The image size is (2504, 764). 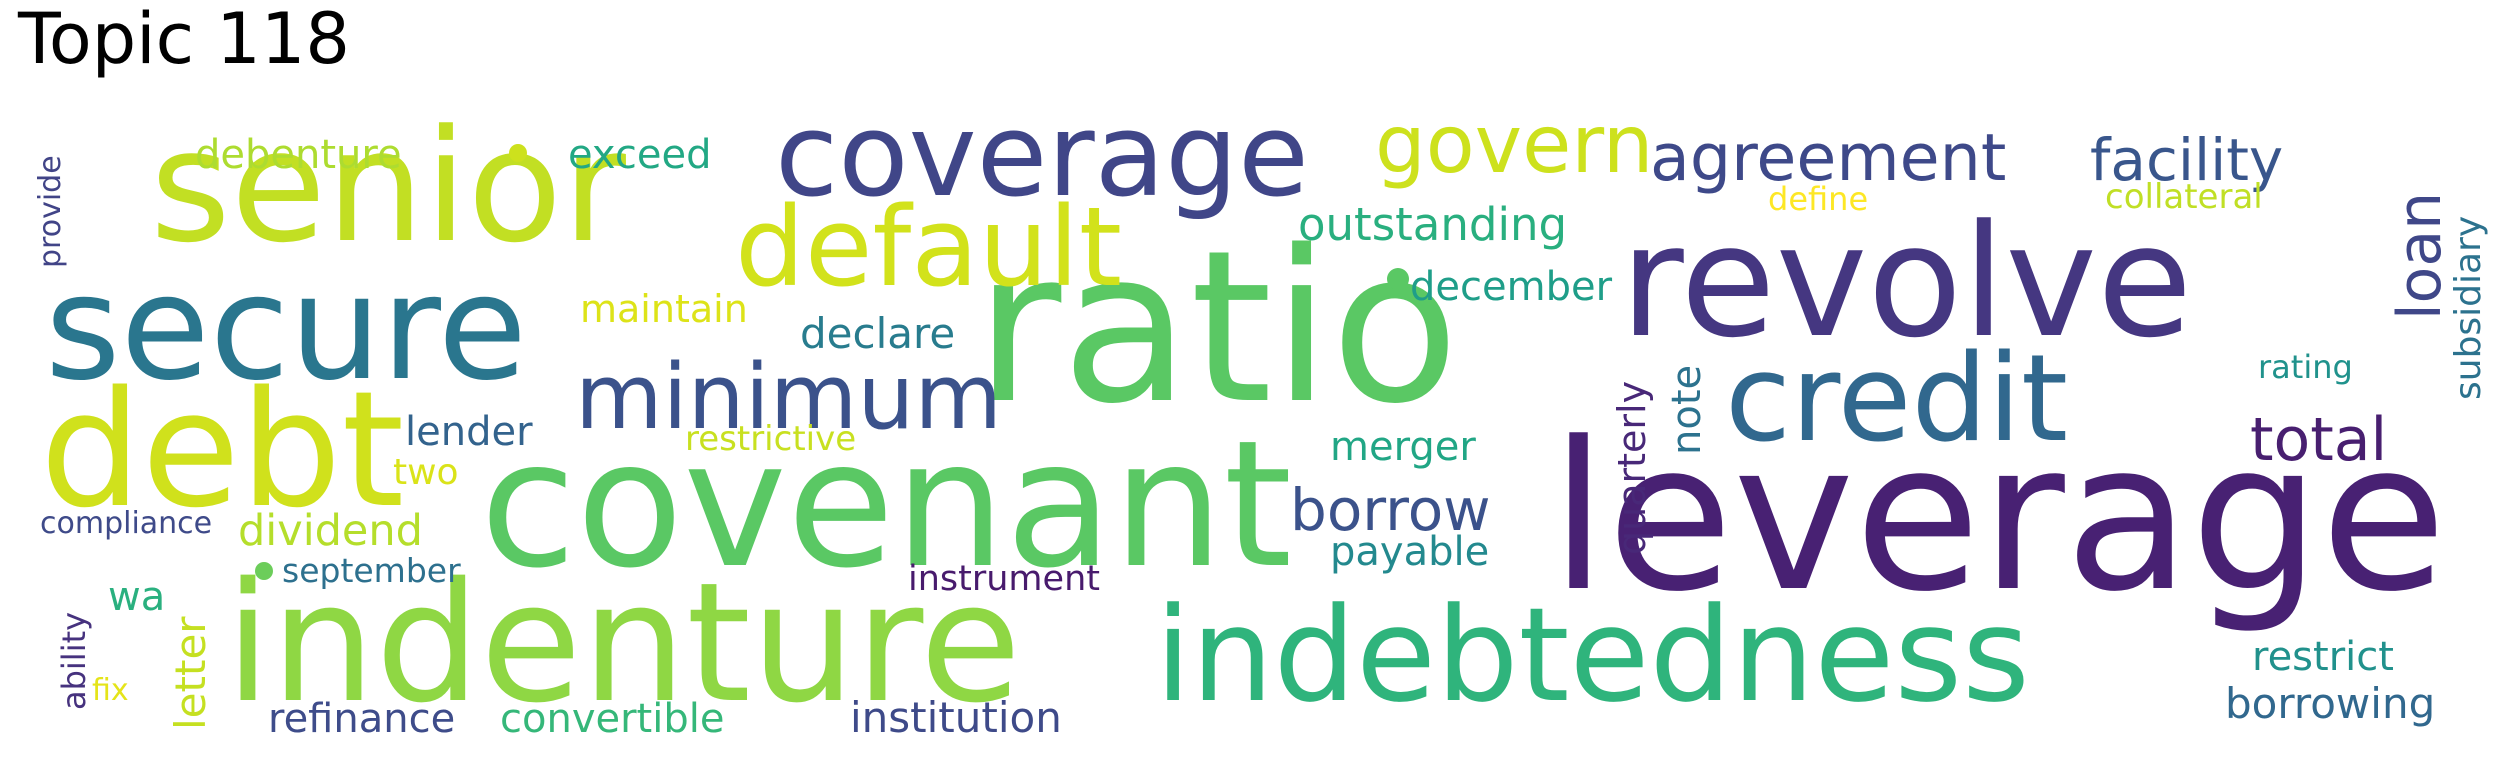 I want to click on word-coverage: coverage, so click(x=1042, y=156).